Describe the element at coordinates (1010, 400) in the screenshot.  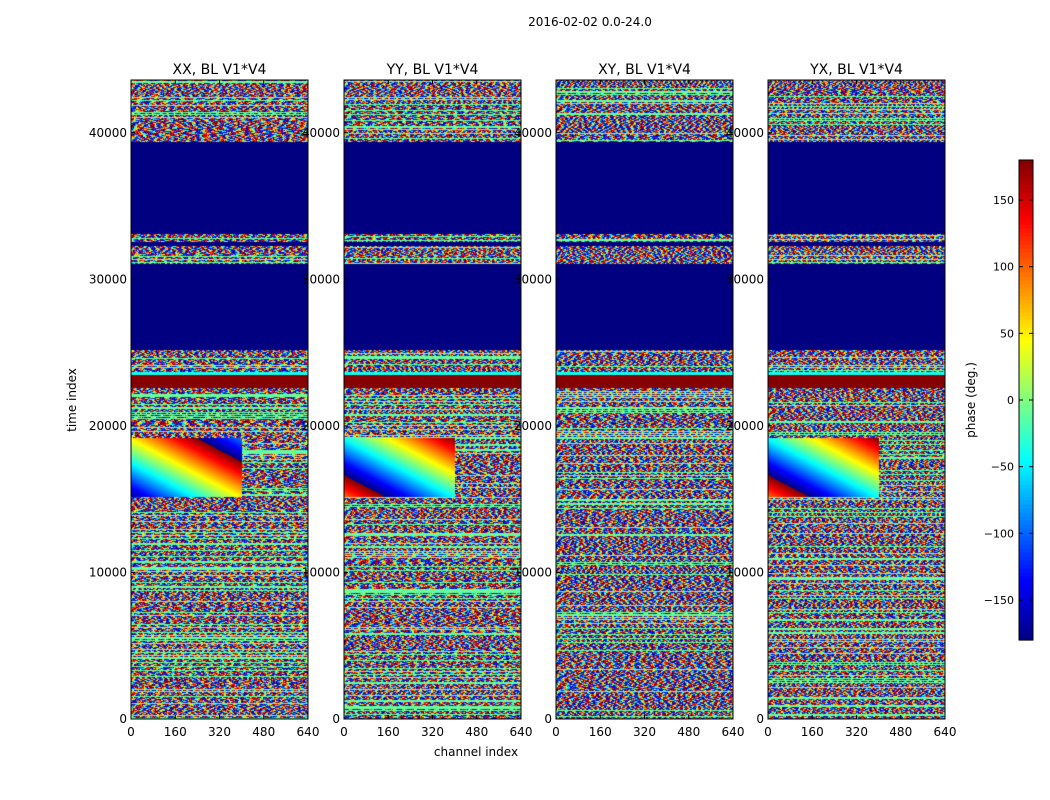
I see `colorbar-tick-label: 0` at that location.